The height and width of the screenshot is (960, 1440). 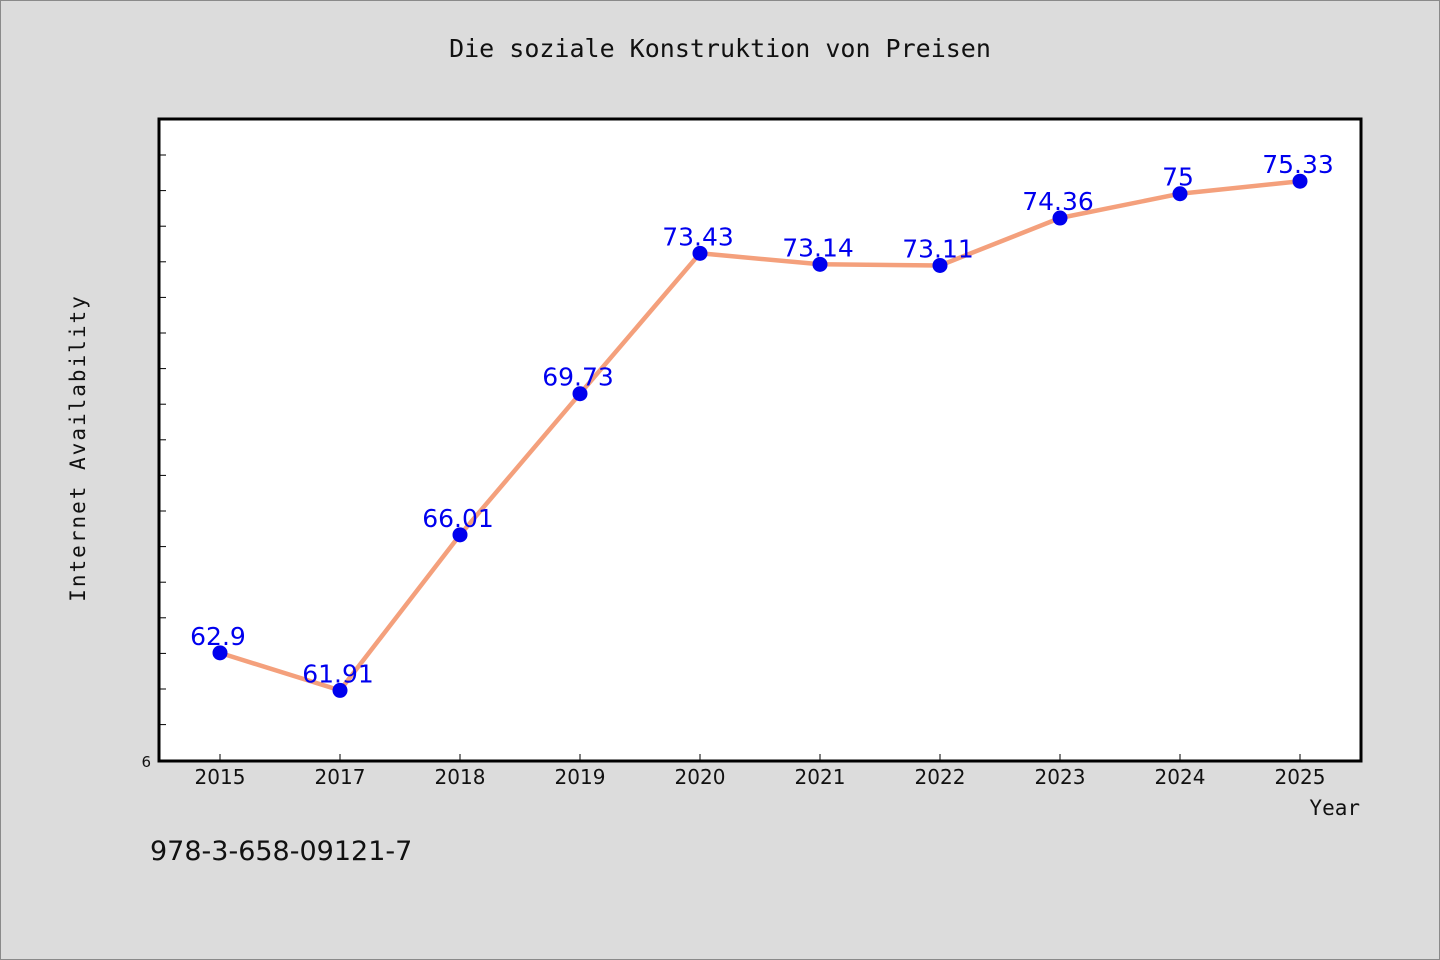 I want to click on x-tick-label: 2021, so click(x=820, y=777).